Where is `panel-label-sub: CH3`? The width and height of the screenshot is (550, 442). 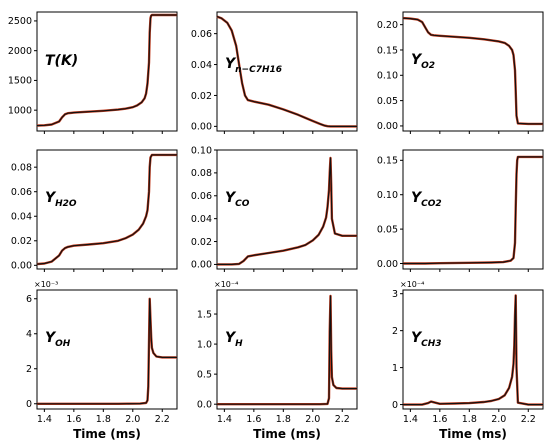 panel-label-sub: CH3 is located at coordinates (431, 344).